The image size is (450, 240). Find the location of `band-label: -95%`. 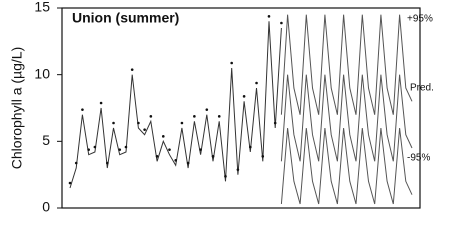

band-label: -95% is located at coordinates (418, 158).